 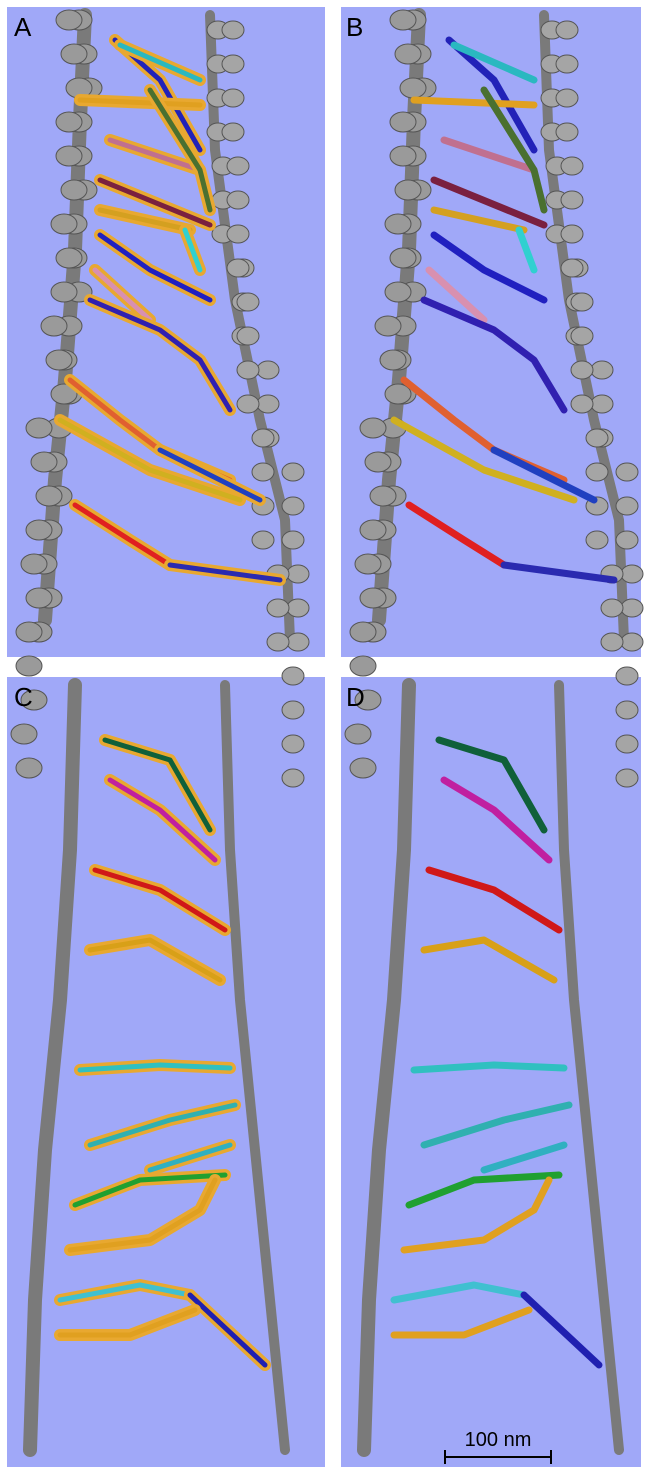 I want to click on panel-label: A, so click(x=23, y=27).